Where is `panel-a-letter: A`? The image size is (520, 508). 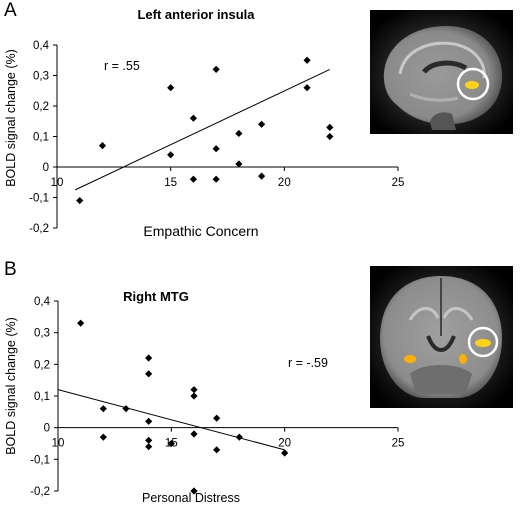 panel-a-letter: A is located at coordinates (10, 10).